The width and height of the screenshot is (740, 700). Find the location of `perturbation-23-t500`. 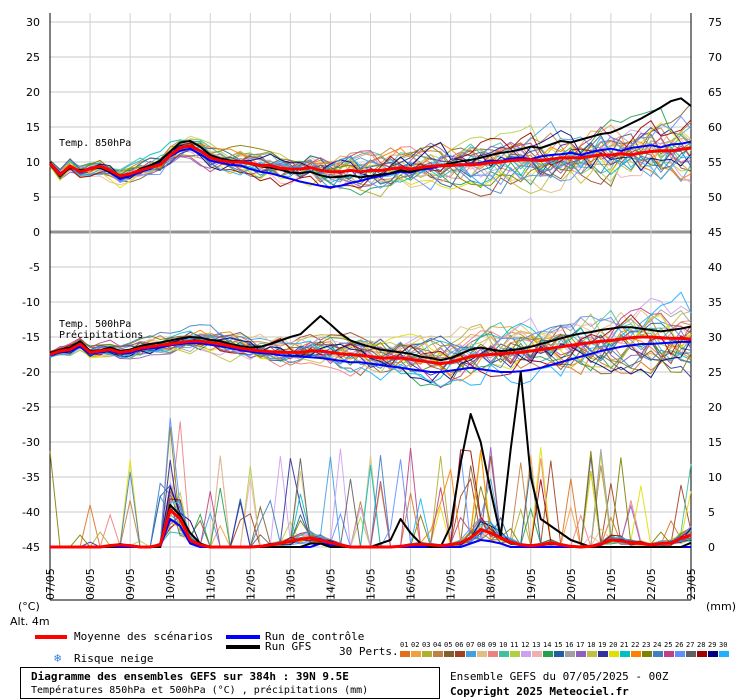

perturbation-23-t500 is located at coordinates (370, 354).